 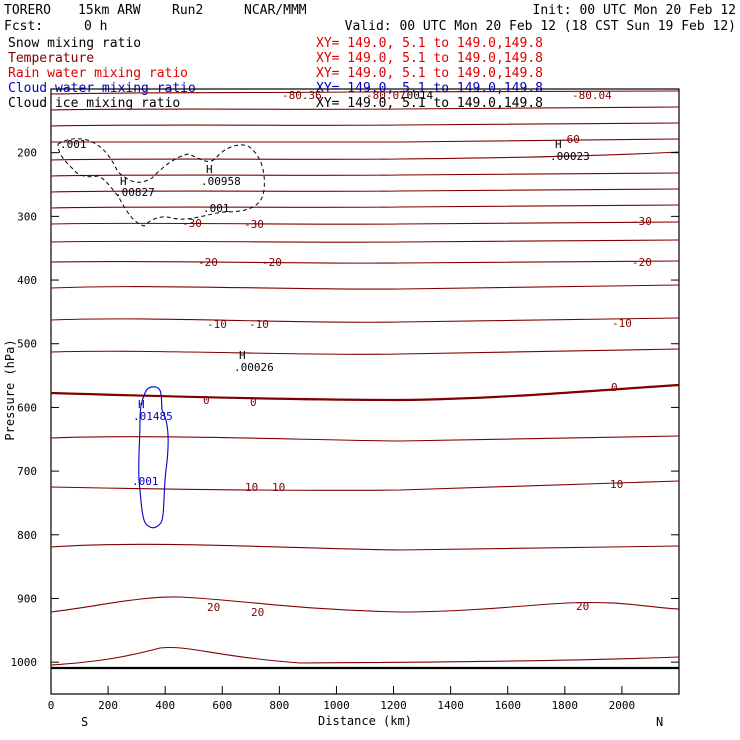 What do you see at coordinates (336, 705) in the screenshot?
I see `x-tick-label: 1000` at bounding box center [336, 705].